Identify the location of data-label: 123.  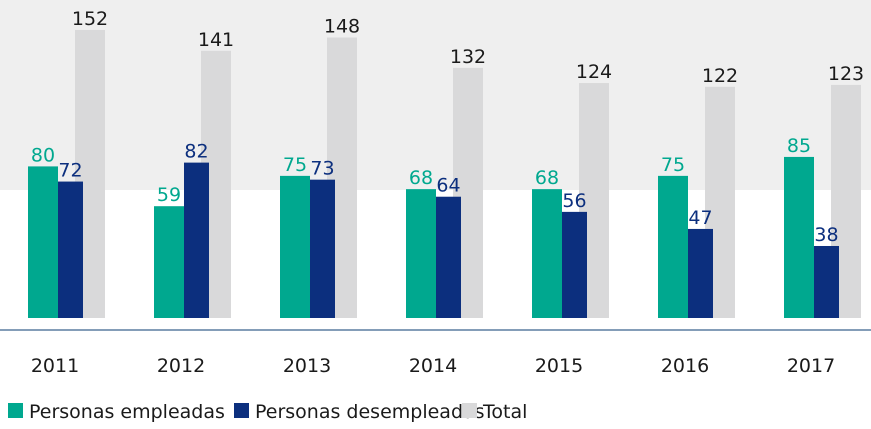
(846, 74).